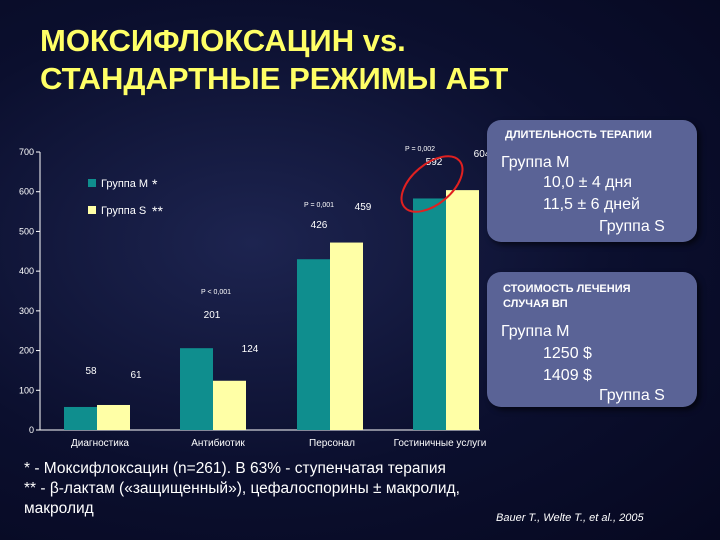  I want to click on p-value-label: P < 0,001, so click(216, 292).